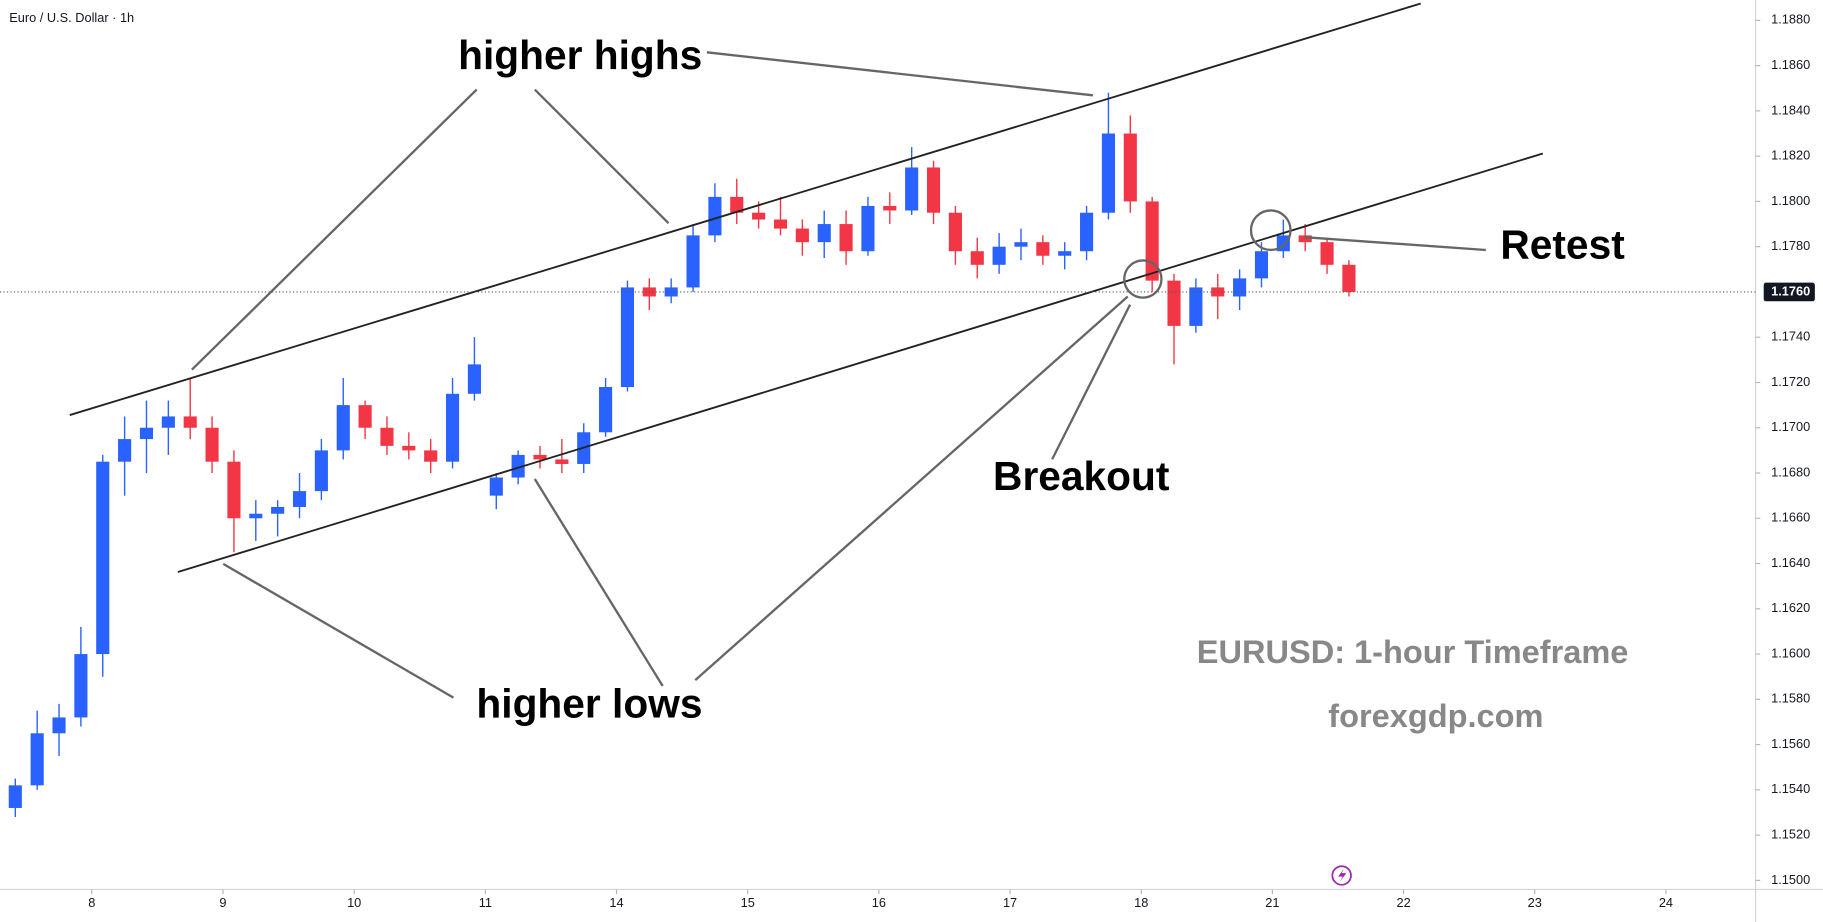  I want to click on y-tick-label: 1.1700, so click(1790, 426).